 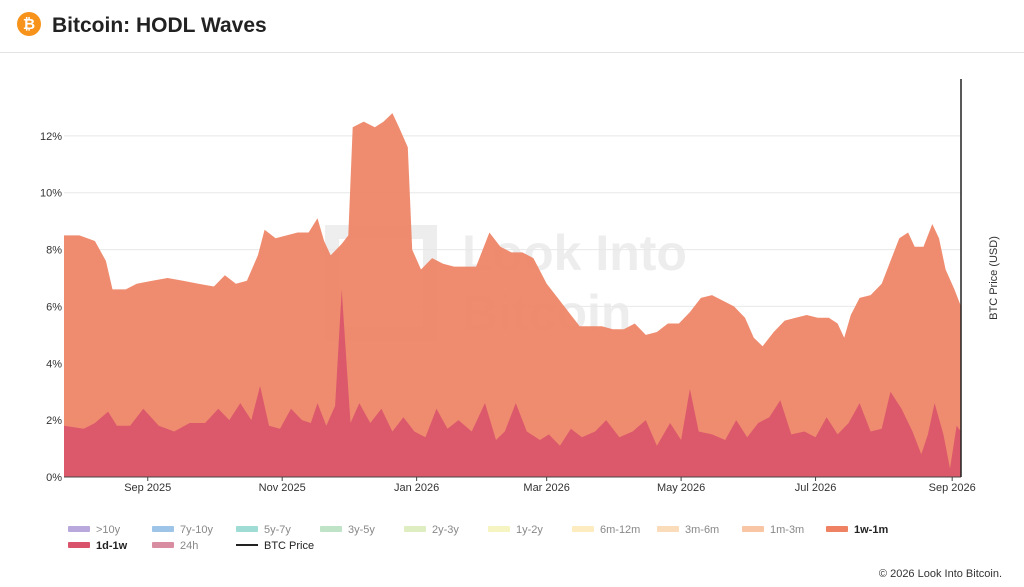 I want to click on x-tick-label: Nov 2025, so click(x=282, y=488).